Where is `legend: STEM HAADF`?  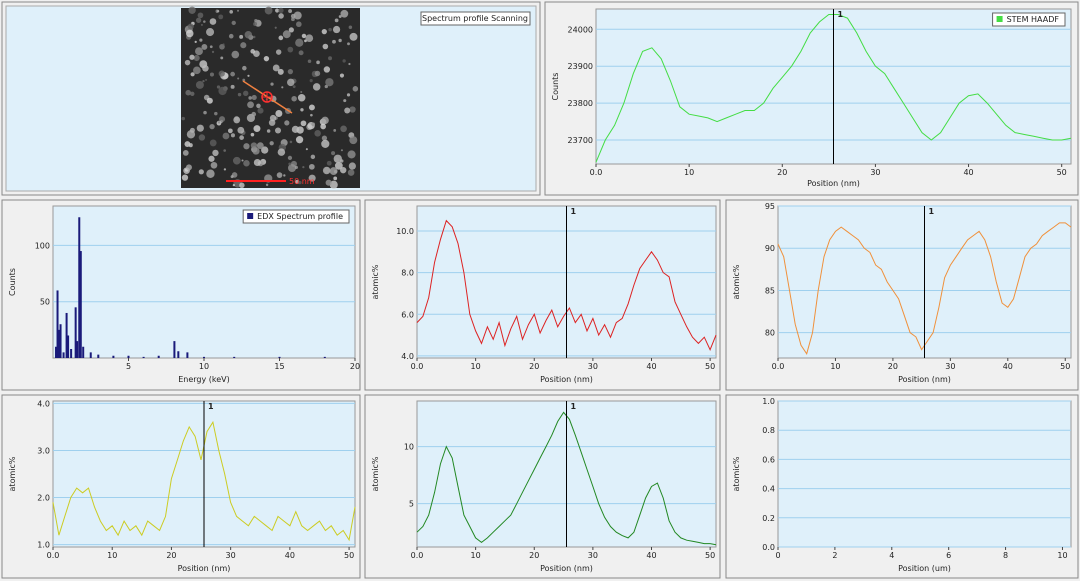
legend: STEM HAADF is located at coordinates (1029, 19).